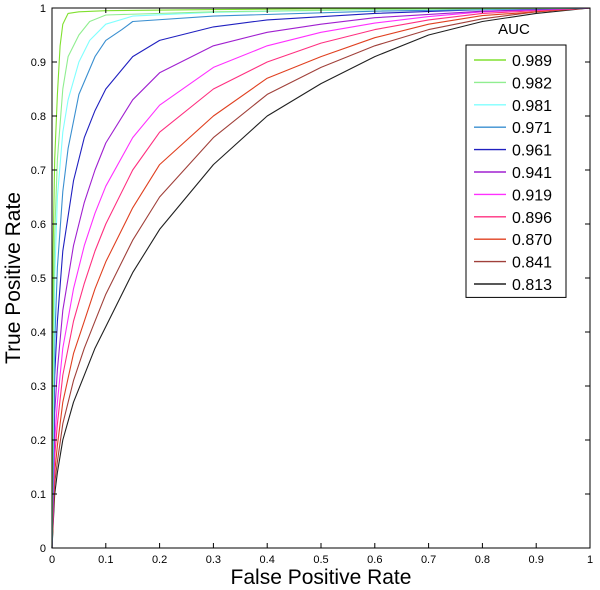 The width and height of the screenshot is (600, 590). Describe the element at coordinates (590, 560) in the screenshot. I see `x-tick-label: 1` at that location.